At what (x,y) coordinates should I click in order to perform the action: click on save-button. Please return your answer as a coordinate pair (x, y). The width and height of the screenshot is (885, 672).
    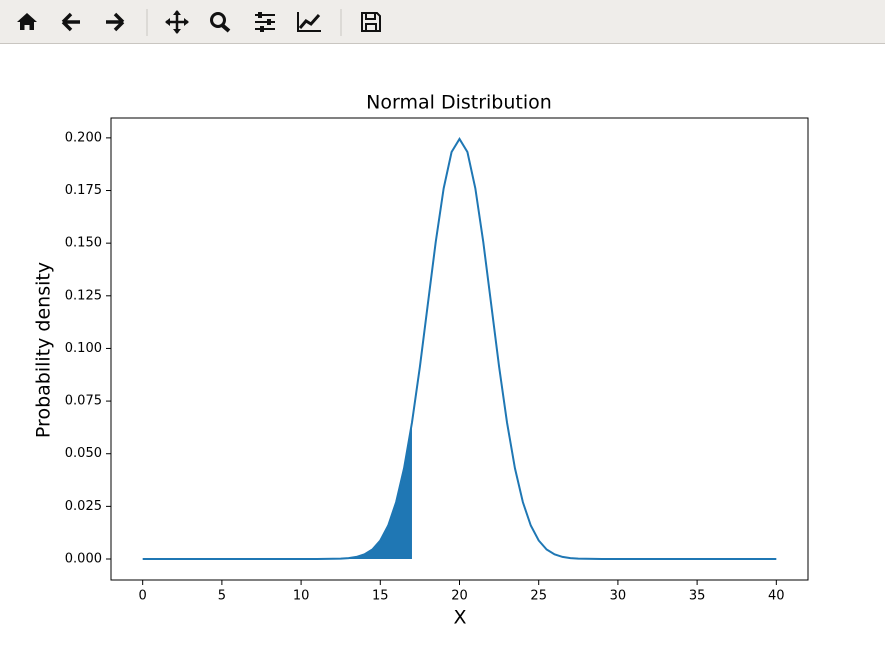
    Looking at the image, I should click on (371, 22).